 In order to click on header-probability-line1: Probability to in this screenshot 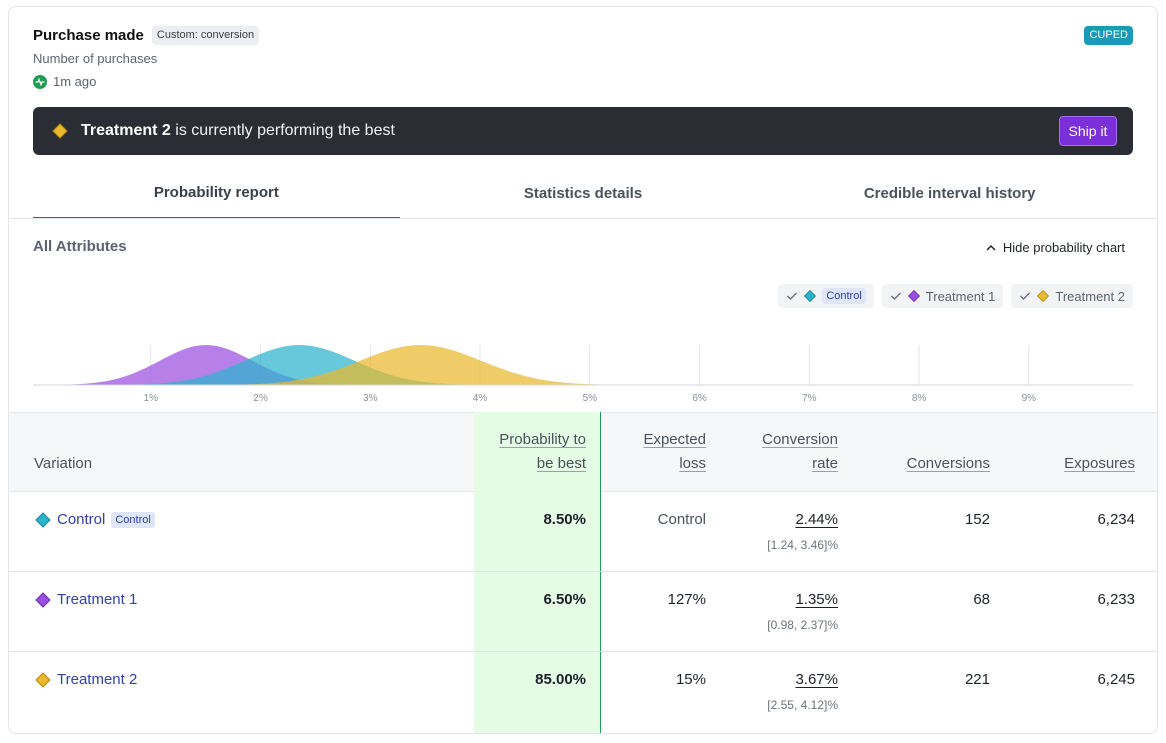, I will do `click(542, 439)`.